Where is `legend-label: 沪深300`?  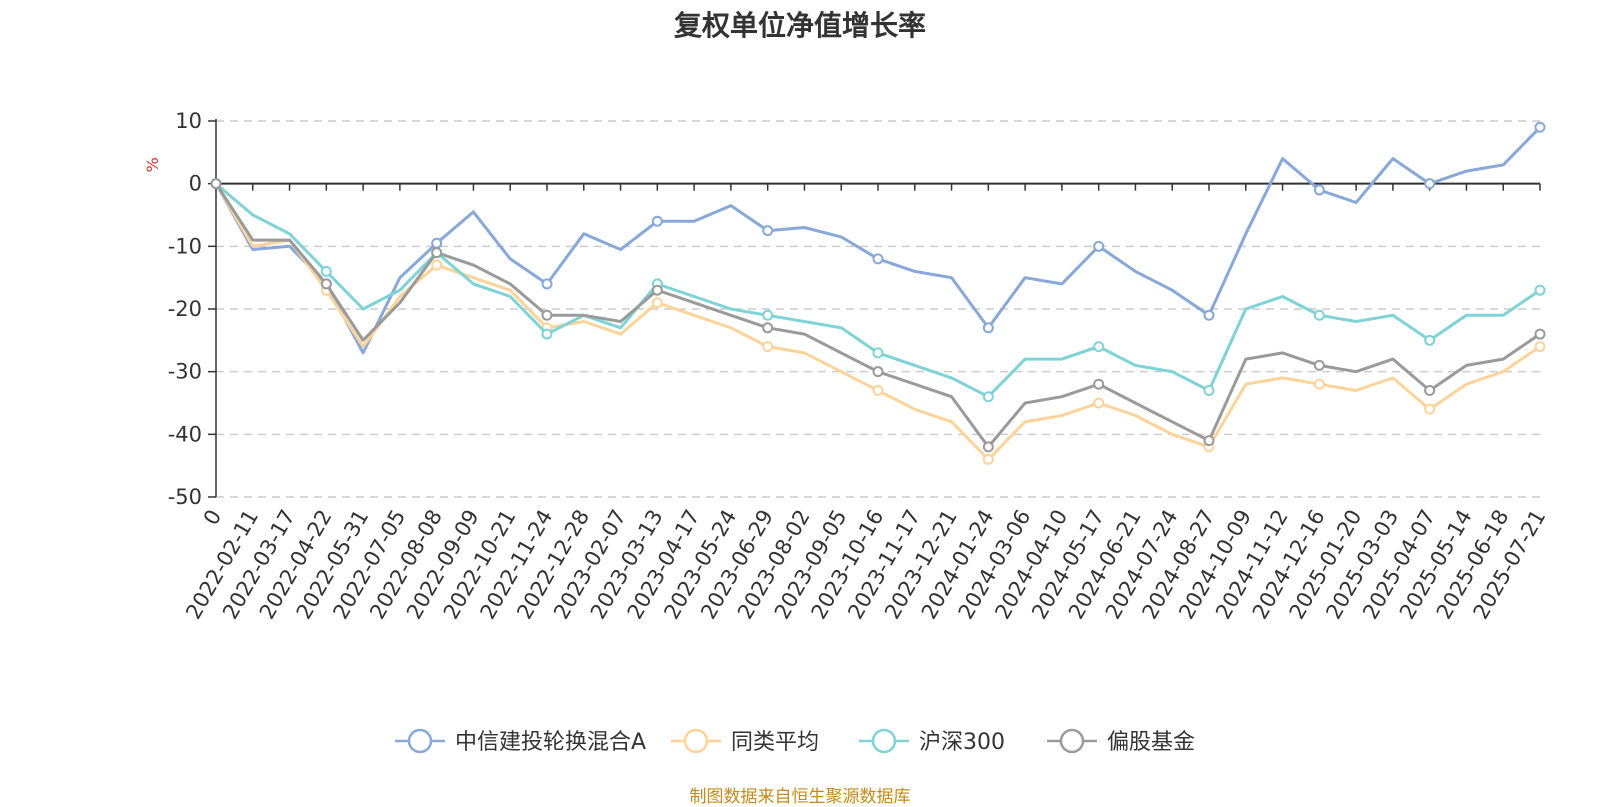
legend-label: 沪深300 is located at coordinates (962, 742).